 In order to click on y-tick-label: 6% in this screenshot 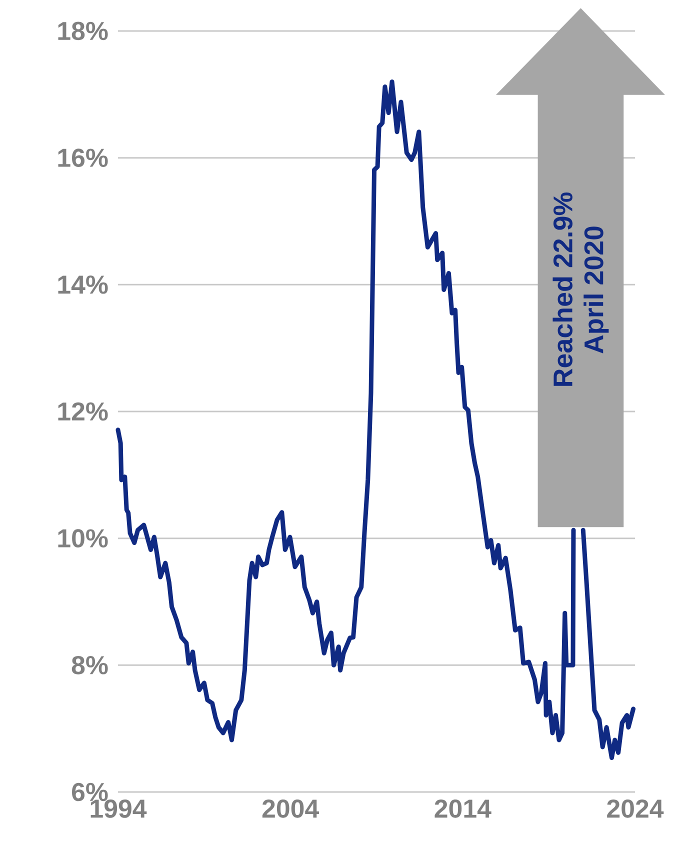, I will do `click(90, 792)`.